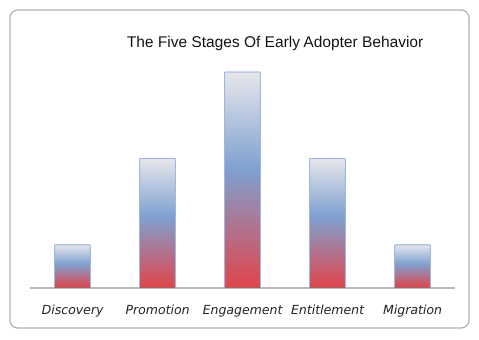 Image resolution: width=479 pixels, height=340 pixels. What do you see at coordinates (73, 309) in the screenshot?
I see `x-tick-label: Discovery` at bounding box center [73, 309].